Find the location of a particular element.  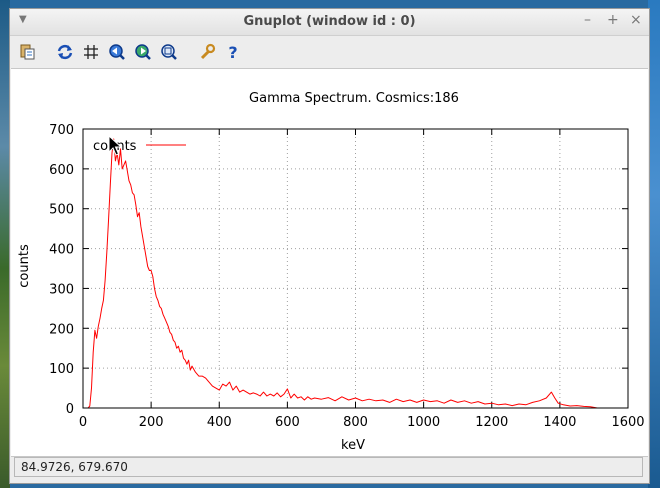

zoom-previous-icon is located at coordinates (117, 52).